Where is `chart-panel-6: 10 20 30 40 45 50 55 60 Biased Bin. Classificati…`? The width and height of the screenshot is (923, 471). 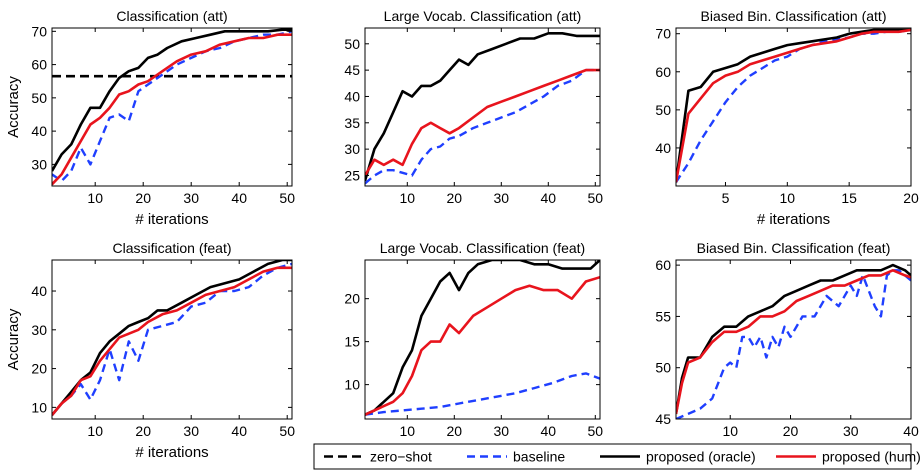 chart-panel-6: 10 20 30 40 45 50 55 60 Biased Bin. Classificati… is located at coordinates (787, 339).